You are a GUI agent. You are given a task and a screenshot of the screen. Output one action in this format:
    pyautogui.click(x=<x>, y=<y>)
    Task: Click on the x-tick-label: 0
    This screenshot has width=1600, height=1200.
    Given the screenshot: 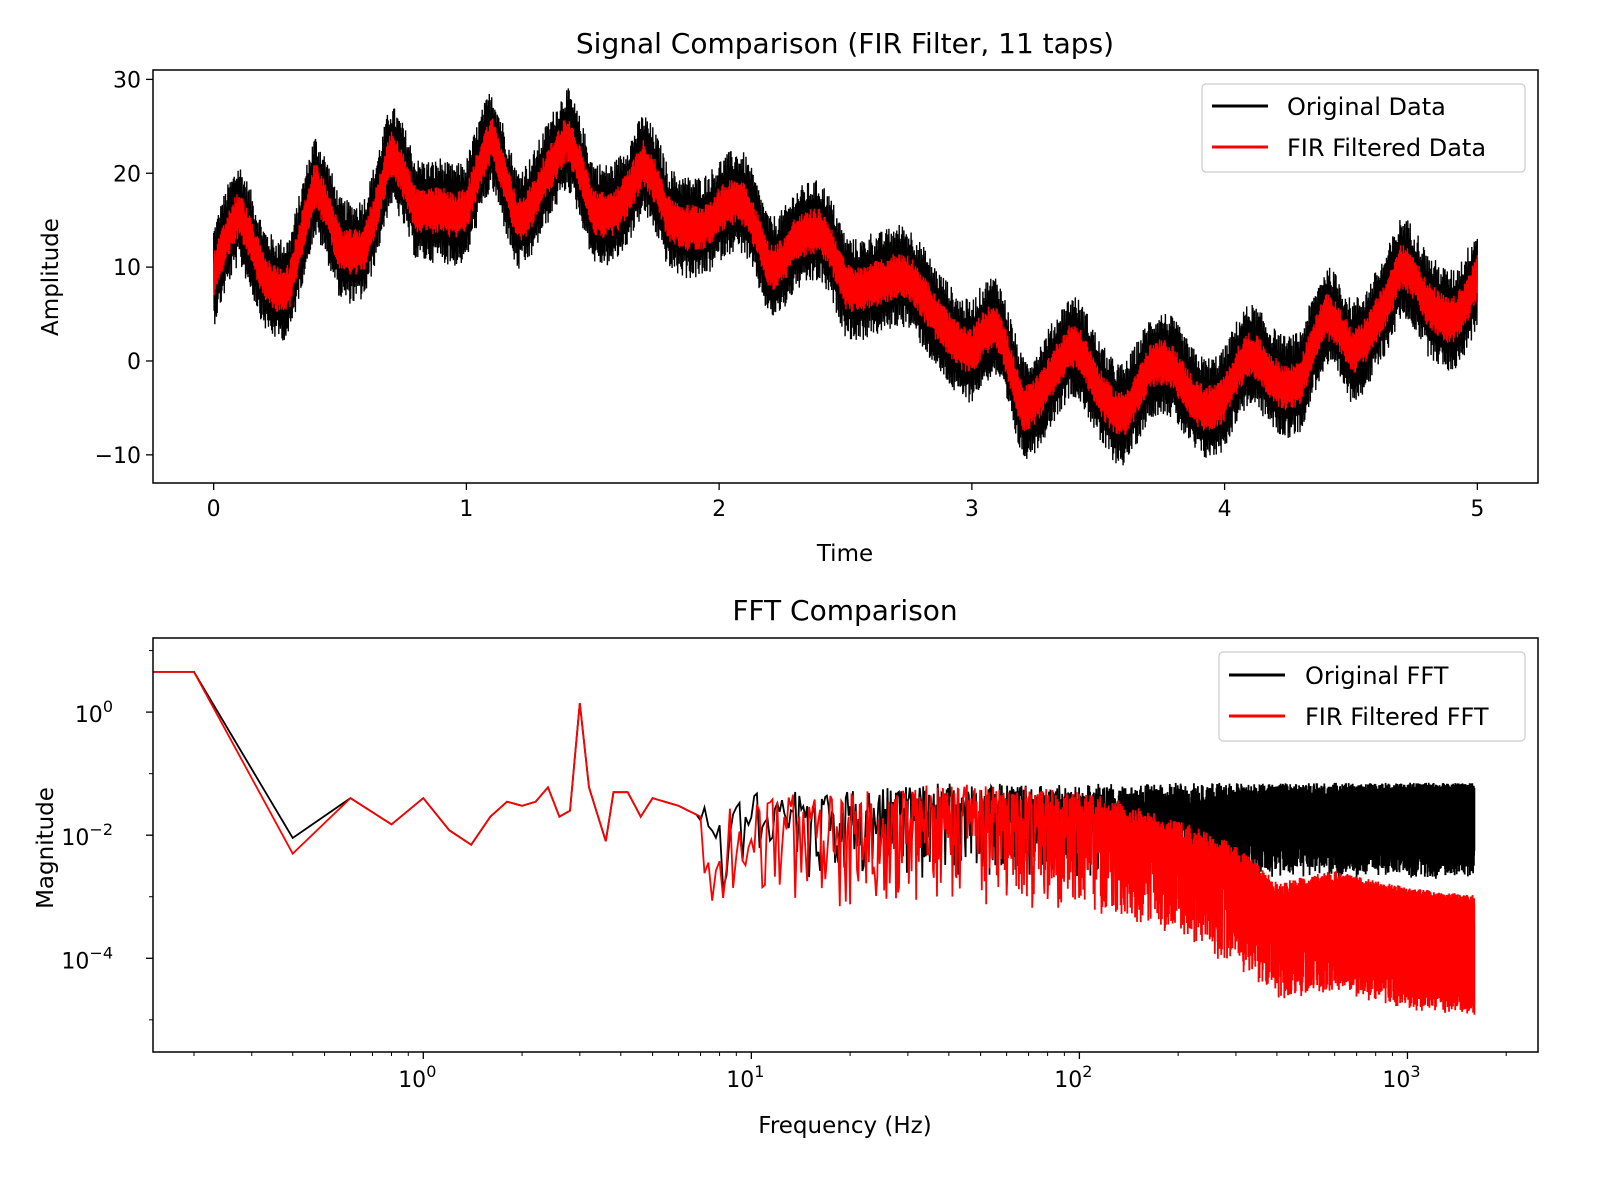 What is the action you would take?
    pyautogui.click(x=214, y=509)
    